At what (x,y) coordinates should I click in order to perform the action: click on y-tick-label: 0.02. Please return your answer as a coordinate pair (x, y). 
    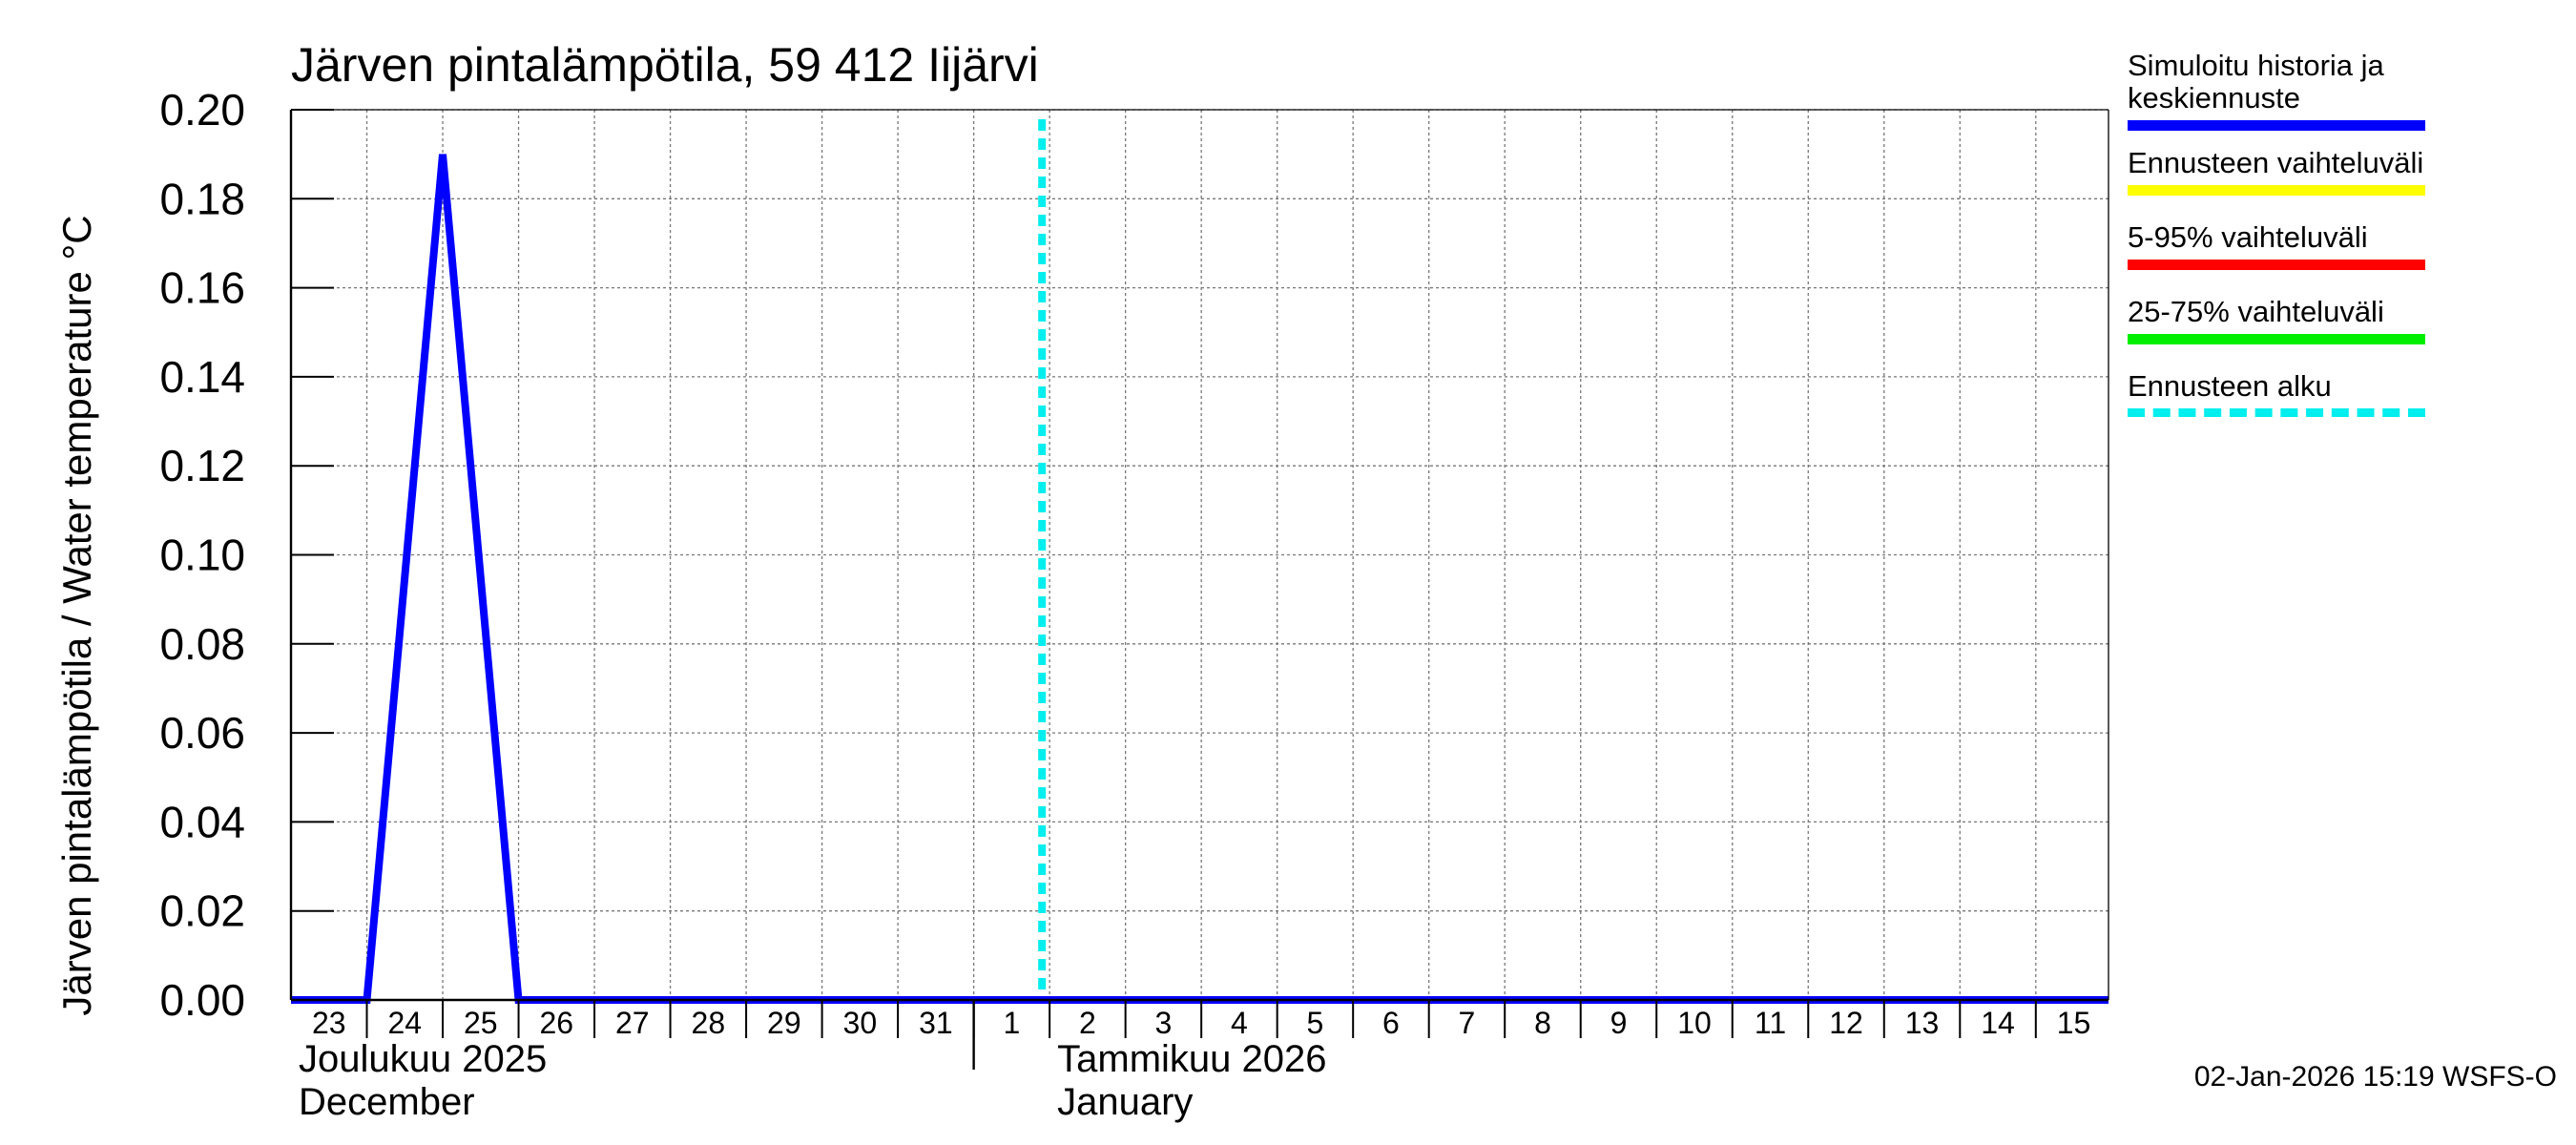
    Looking at the image, I should click on (202, 911).